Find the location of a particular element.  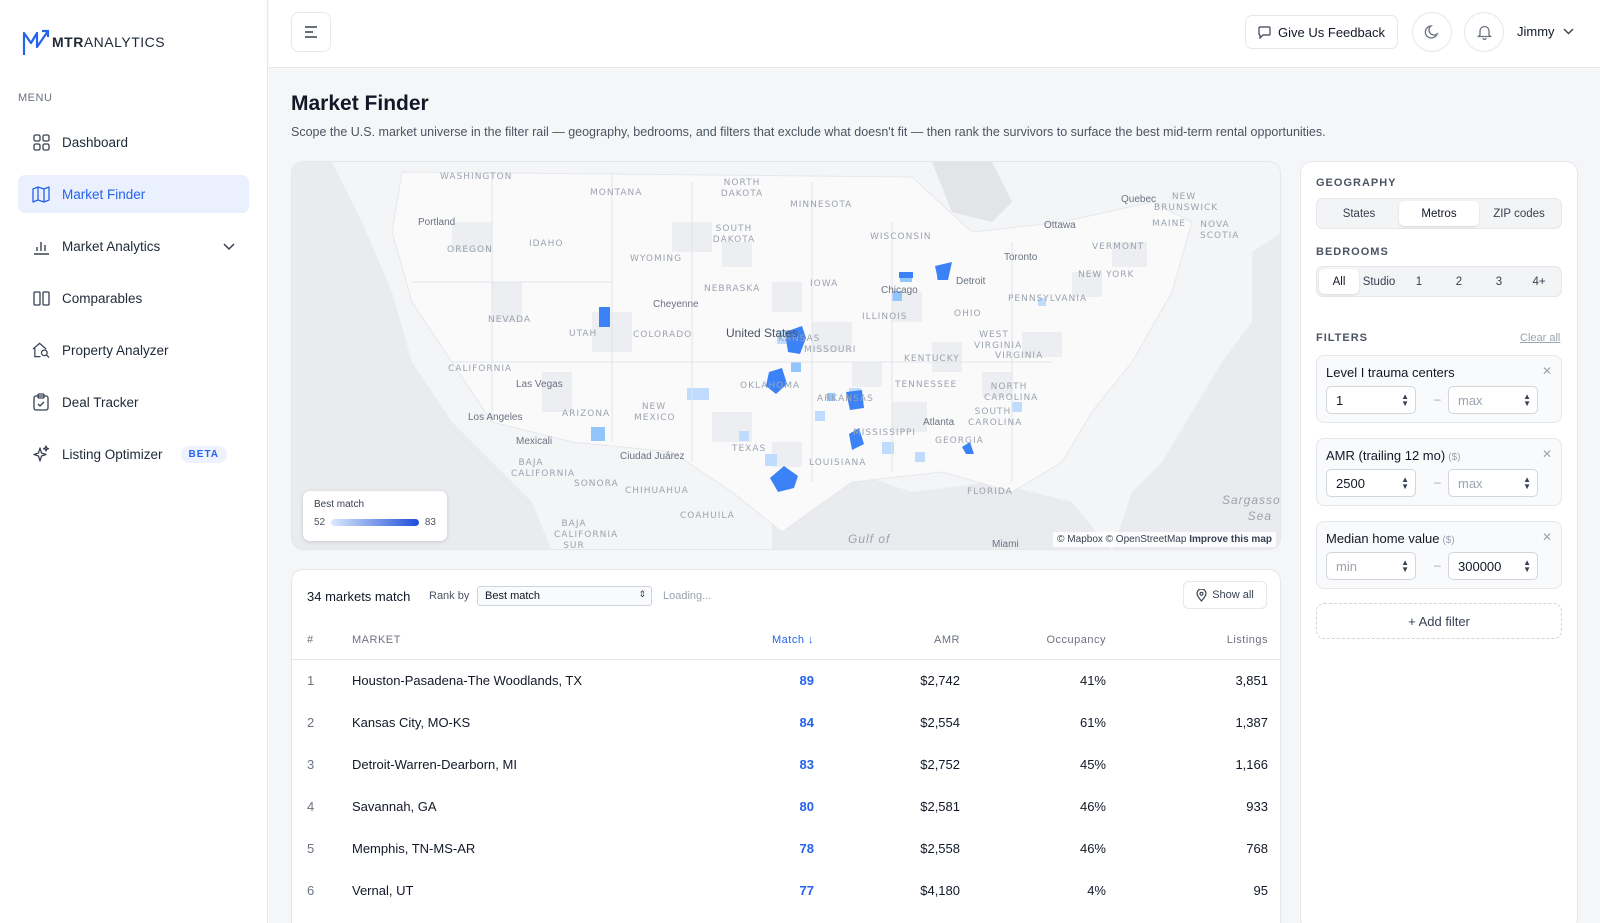

map-state-label: OREGON is located at coordinates (470, 250).